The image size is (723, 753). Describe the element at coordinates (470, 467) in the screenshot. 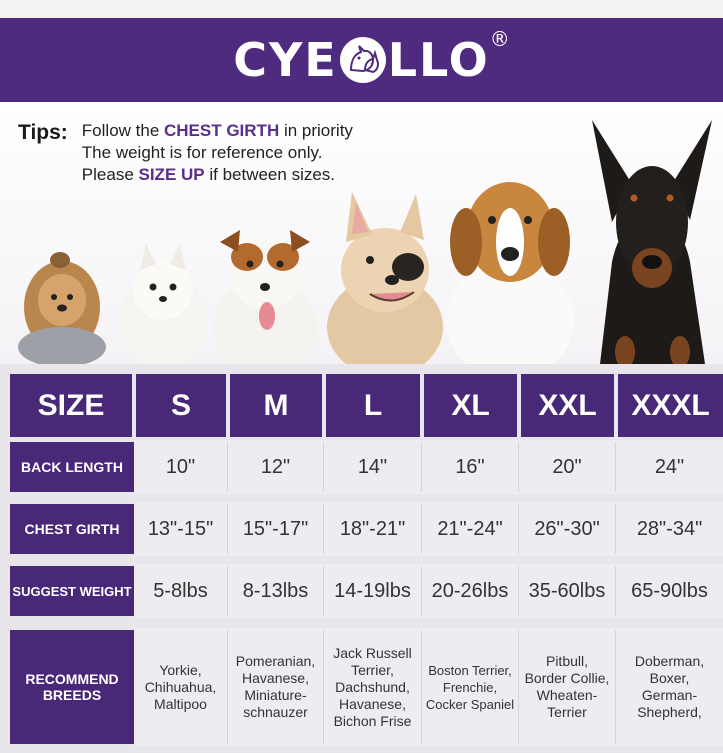

I see `value-cell: 16"` at that location.